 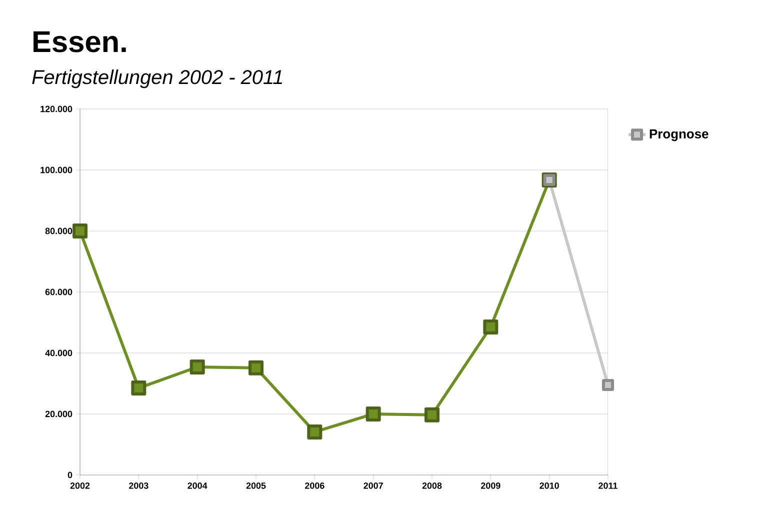 I want to click on x-tick-label: 2007, so click(x=373, y=485).